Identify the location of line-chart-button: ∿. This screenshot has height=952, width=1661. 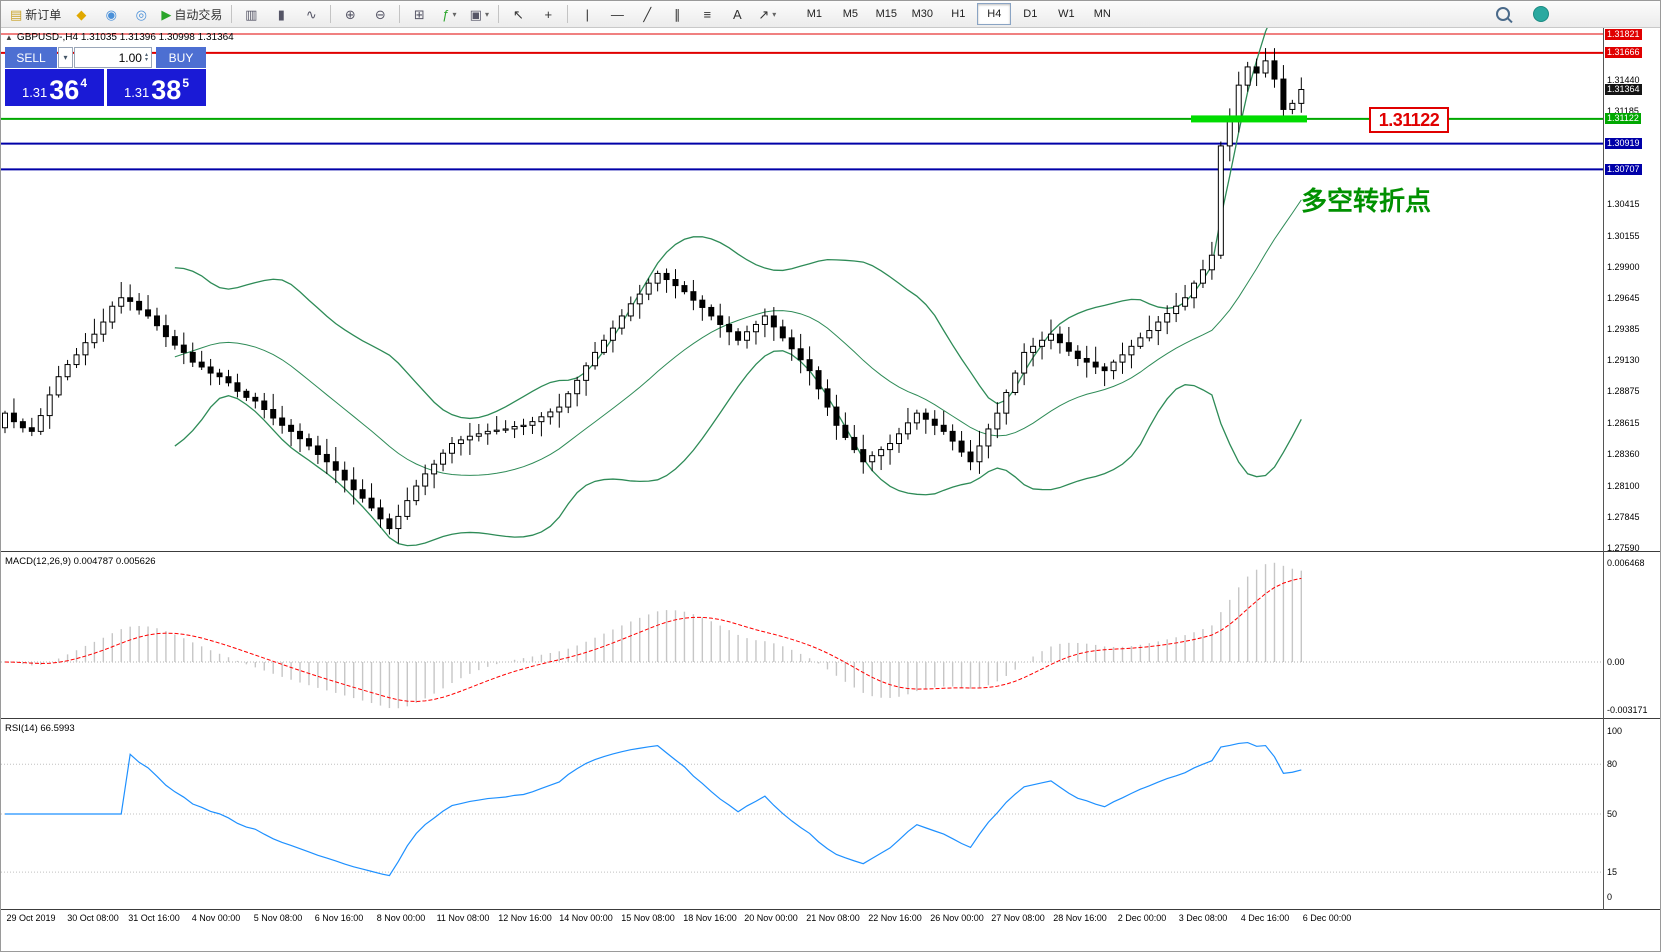
(311, 14).